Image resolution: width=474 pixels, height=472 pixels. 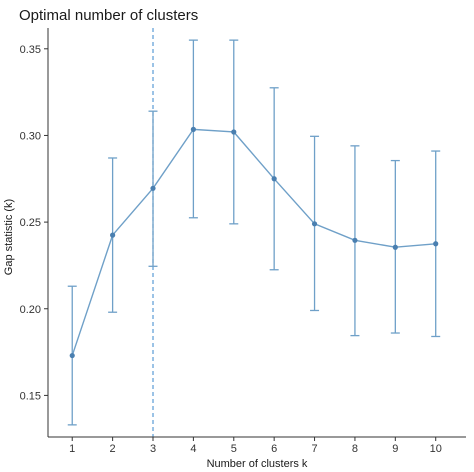 I want to click on y-tick-label: 0.15, so click(x=30, y=396).